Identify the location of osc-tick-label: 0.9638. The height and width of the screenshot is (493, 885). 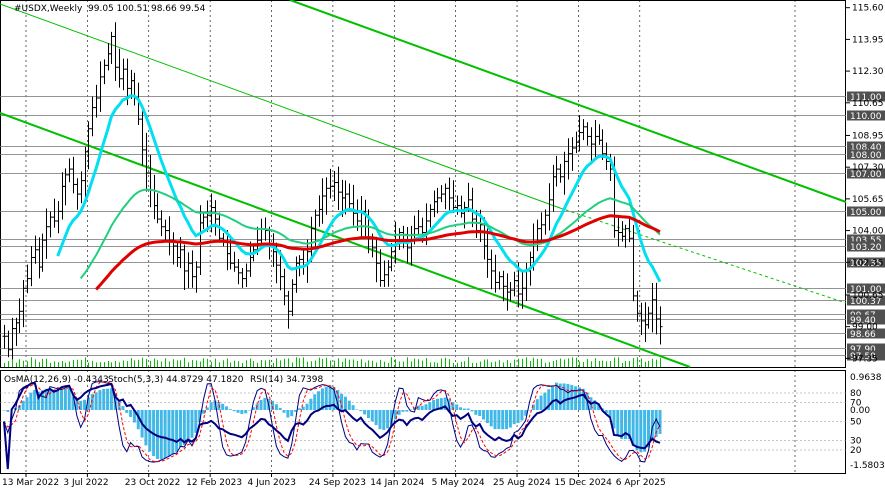
(866, 378).